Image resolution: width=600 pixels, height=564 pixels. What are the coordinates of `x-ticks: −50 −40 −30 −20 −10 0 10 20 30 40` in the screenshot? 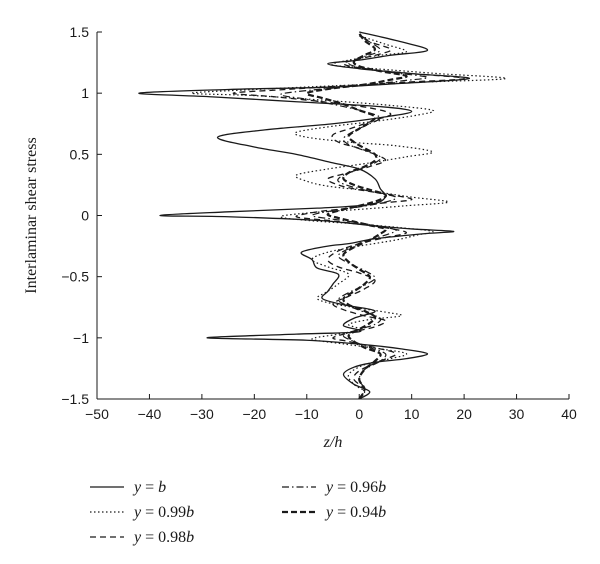 It's located at (331, 408).